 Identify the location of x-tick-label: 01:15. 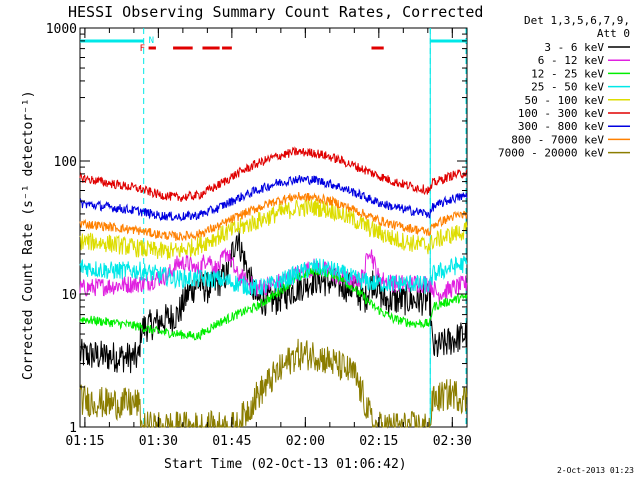
(84, 441).